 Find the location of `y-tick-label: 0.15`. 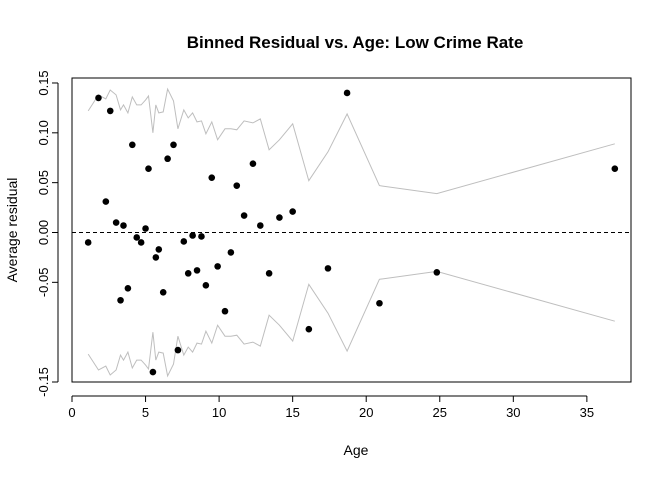

y-tick-label: 0.15 is located at coordinates (43, 82).